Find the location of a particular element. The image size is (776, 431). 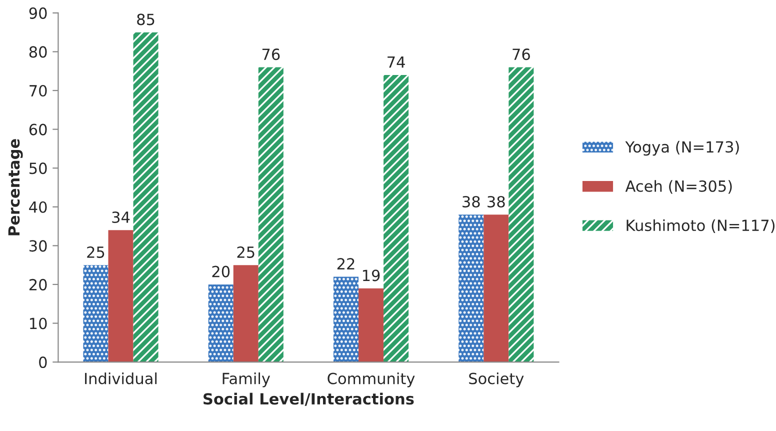

y-tick-label: 20 is located at coordinates (38, 284).